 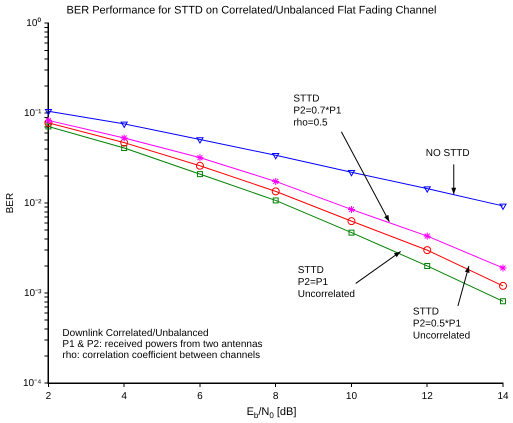 I want to click on x-tick-label: 10, so click(x=352, y=396).